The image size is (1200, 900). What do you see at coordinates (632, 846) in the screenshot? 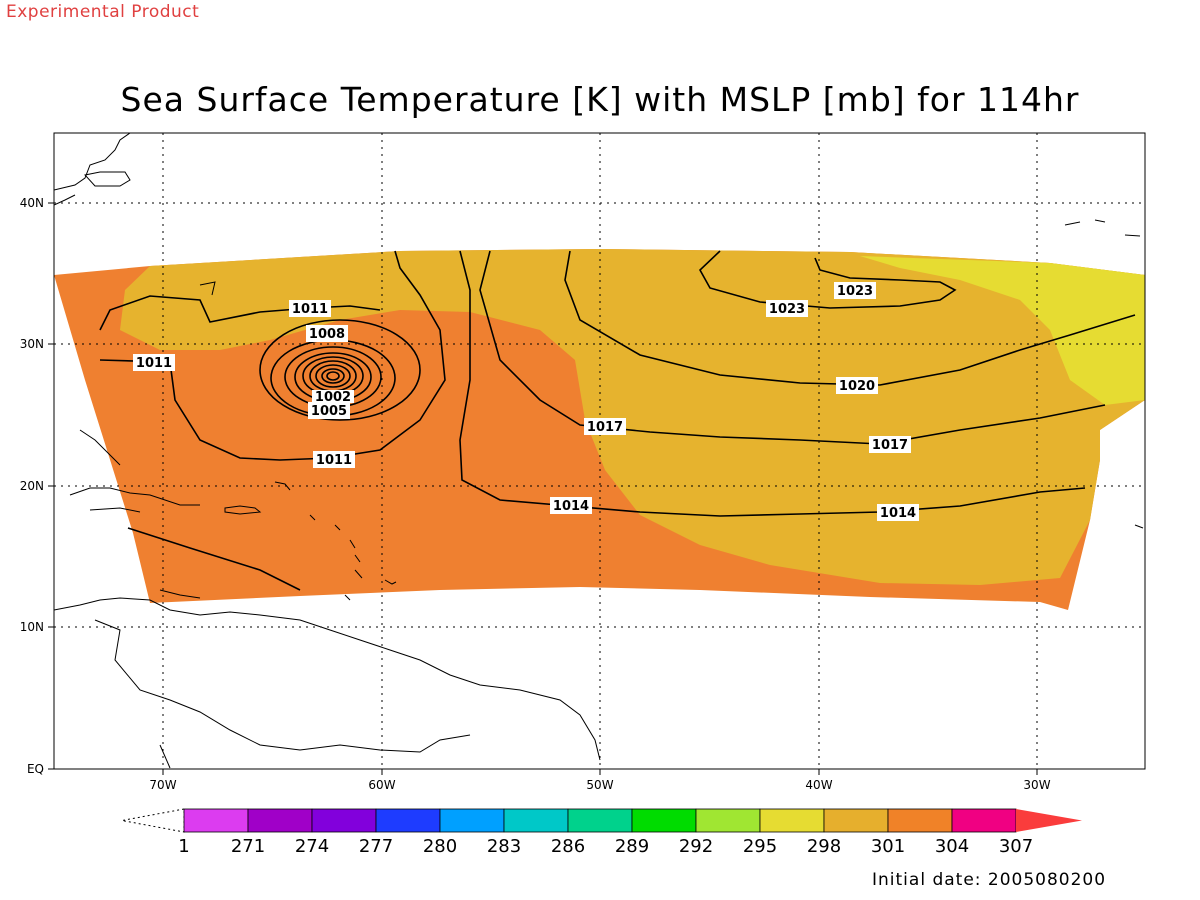
I see `colorbar-label: 289` at bounding box center [632, 846].